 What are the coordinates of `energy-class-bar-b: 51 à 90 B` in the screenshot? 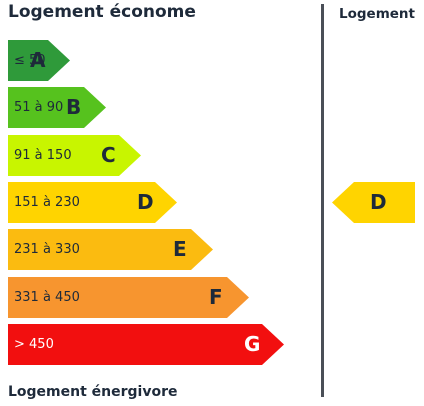 It's located at (57, 107).